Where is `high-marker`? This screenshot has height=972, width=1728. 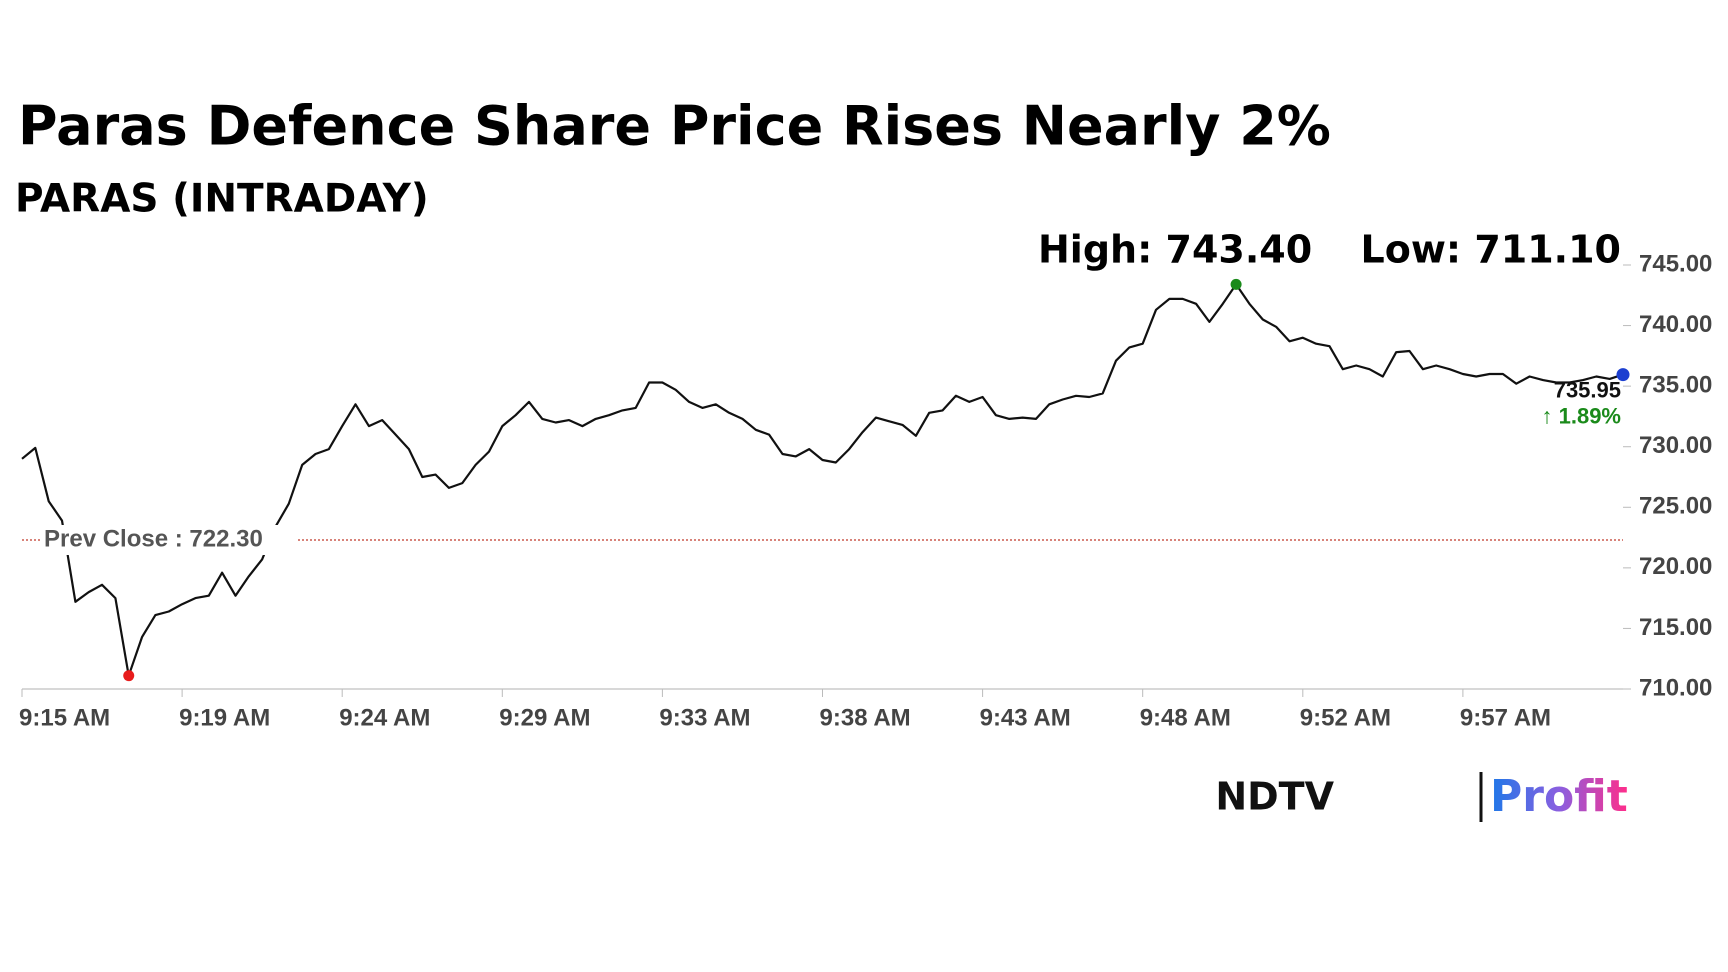
high-marker is located at coordinates (1236, 284).